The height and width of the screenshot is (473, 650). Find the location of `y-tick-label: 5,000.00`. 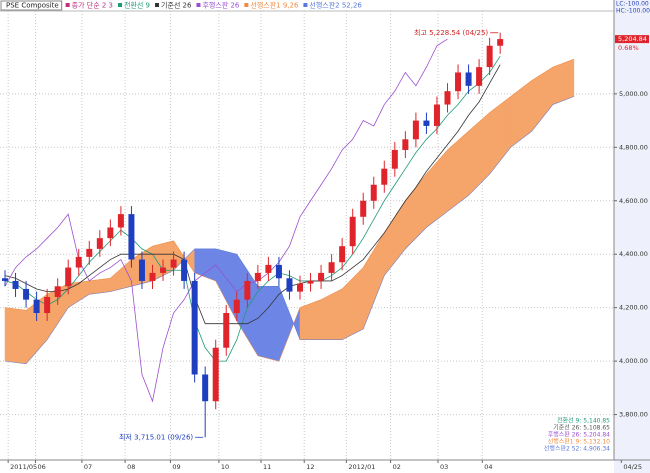

y-tick-label: 5,000.00 is located at coordinates (633, 94).